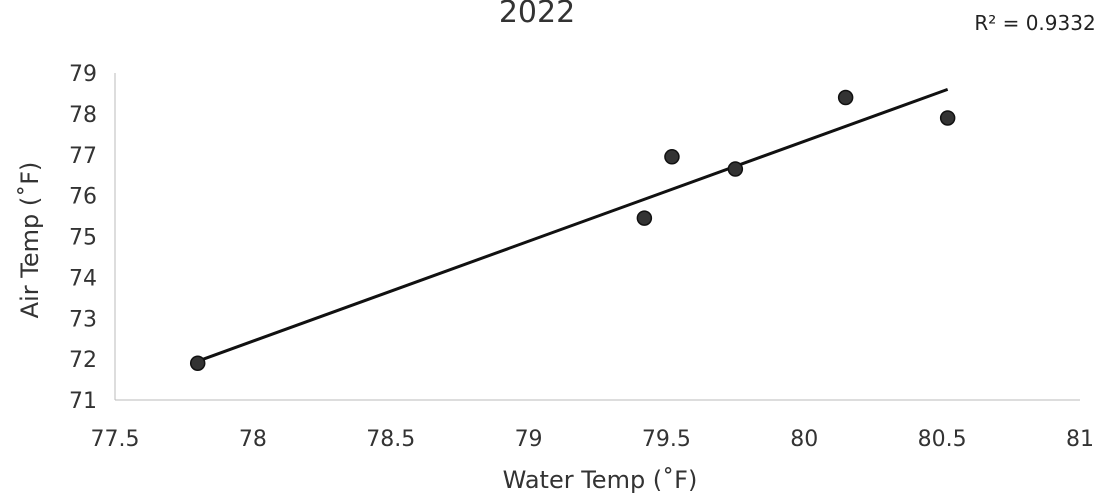  What do you see at coordinates (1034, 23) in the screenshot?
I see `r-squared-annotation: R² = 0.9332` at bounding box center [1034, 23].